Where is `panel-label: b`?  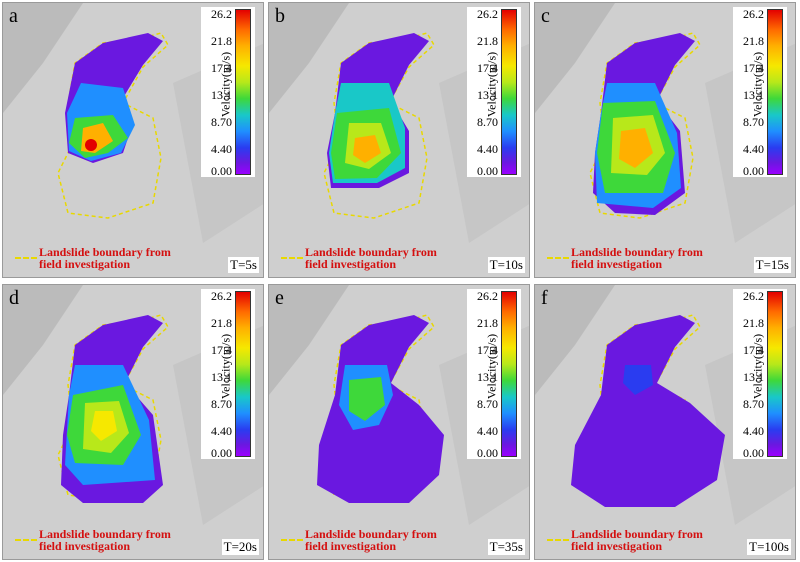
panel-label: b is located at coordinates (280, 16).